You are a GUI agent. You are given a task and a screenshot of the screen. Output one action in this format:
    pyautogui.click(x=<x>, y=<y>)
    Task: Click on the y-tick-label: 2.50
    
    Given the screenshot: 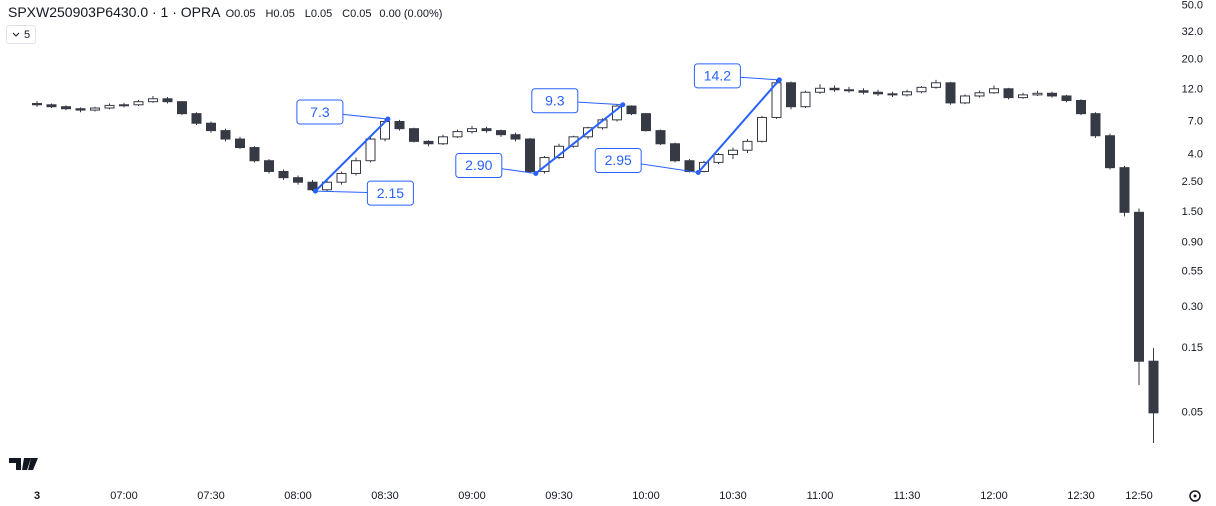 What is the action you would take?
    pyautogui.click(x=1192, y=182)
    